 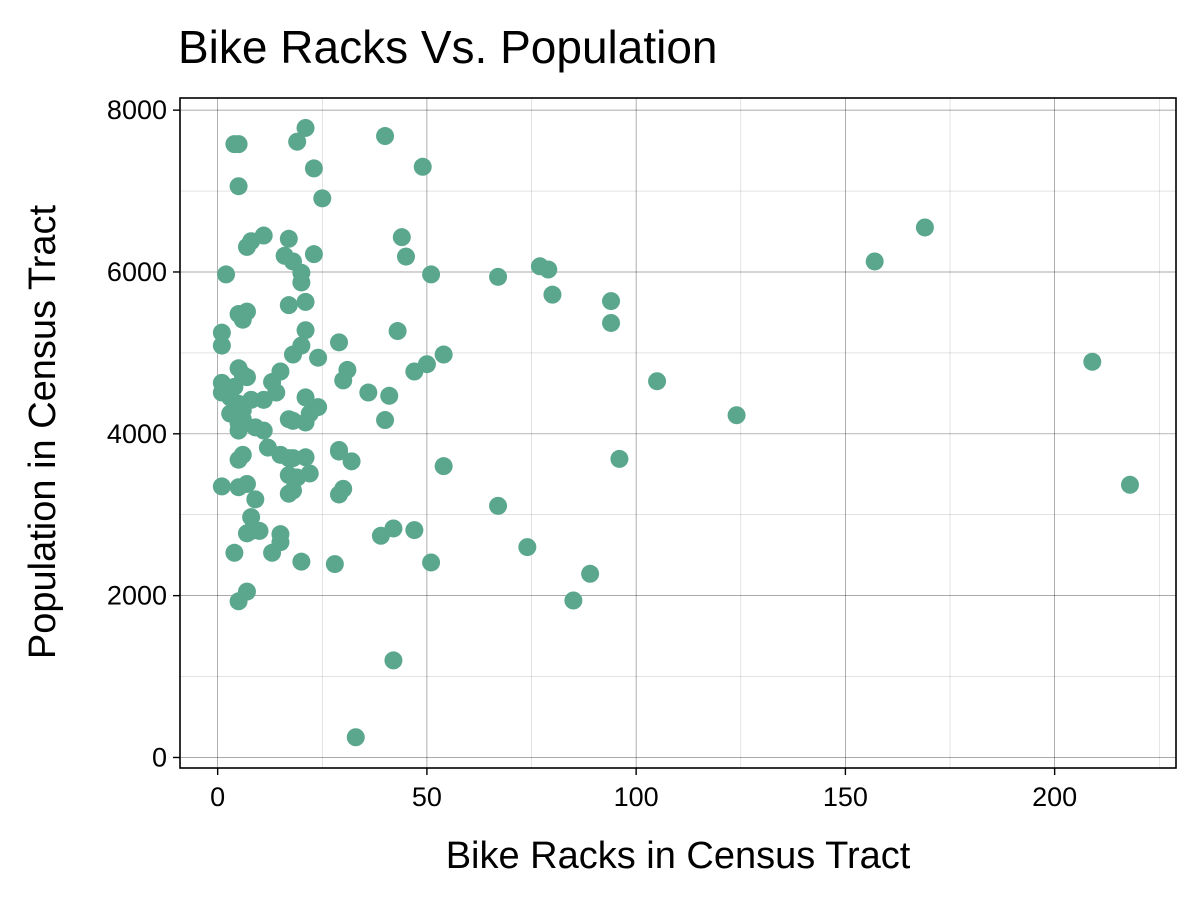 I want to click on x-tick-label: 200, so click(x=1054, y=797).